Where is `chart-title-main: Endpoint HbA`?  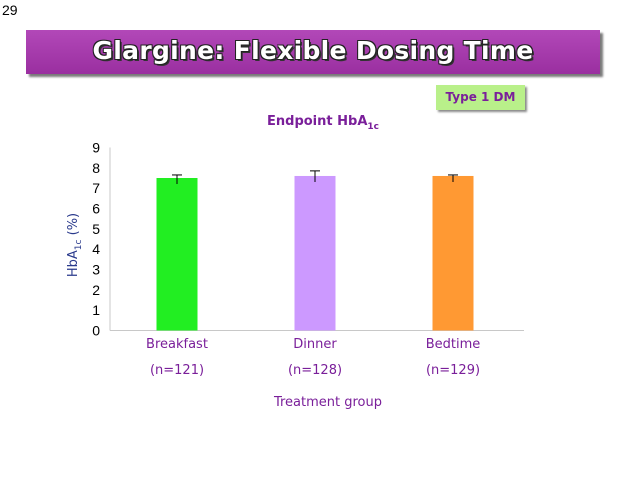 chart-title-main: Endpoint HbA is located at coordinates (317, 121).